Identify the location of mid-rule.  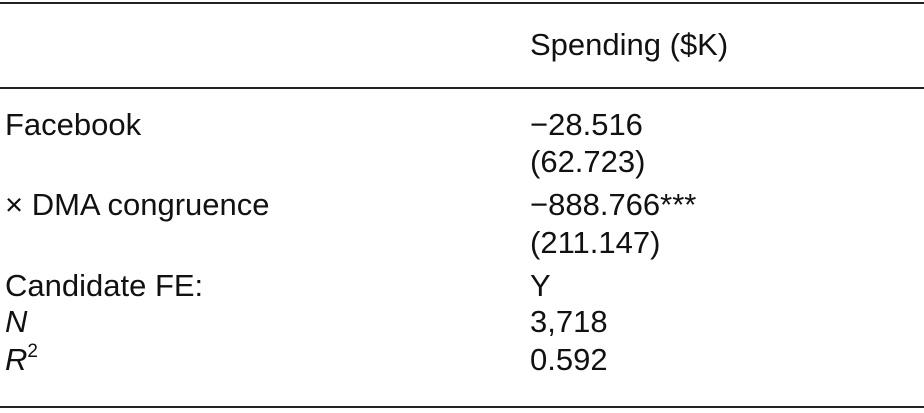
(462, 88).